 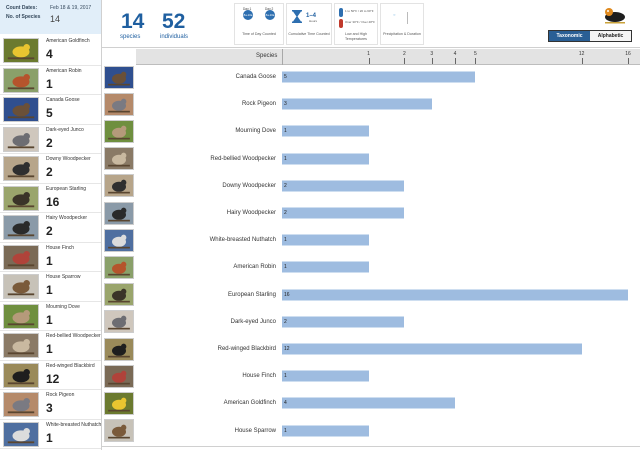 What do you see at coordinates (255, 131) in the screenshot?
I see `bar-category-label: Mourning Dove` at bounding box center [255, 131].